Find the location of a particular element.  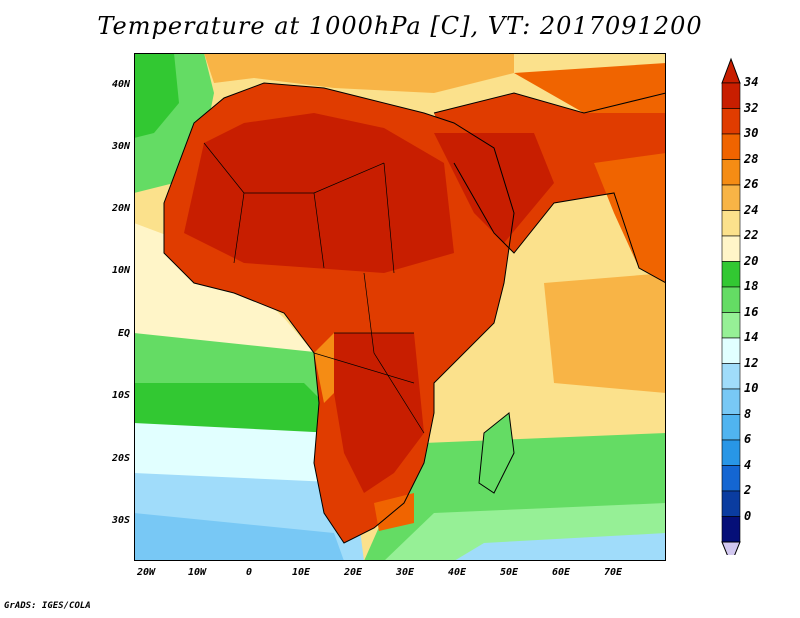

lat-label-10n: 10N is located at coordinates (120, 270).